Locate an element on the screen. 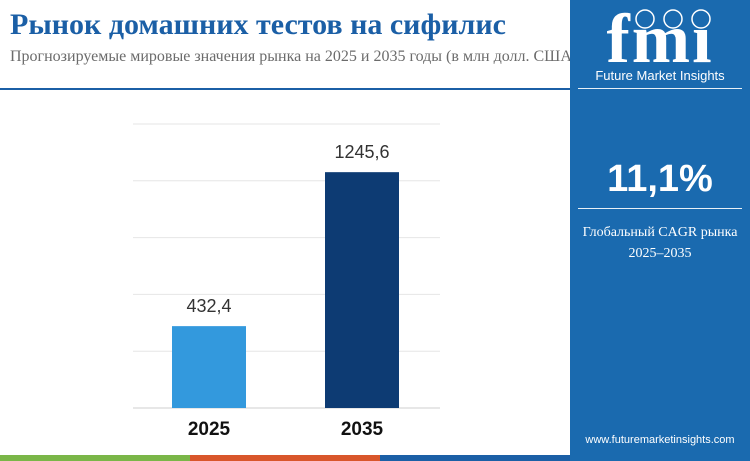  globe-icon is located at coordinates (645, 19).